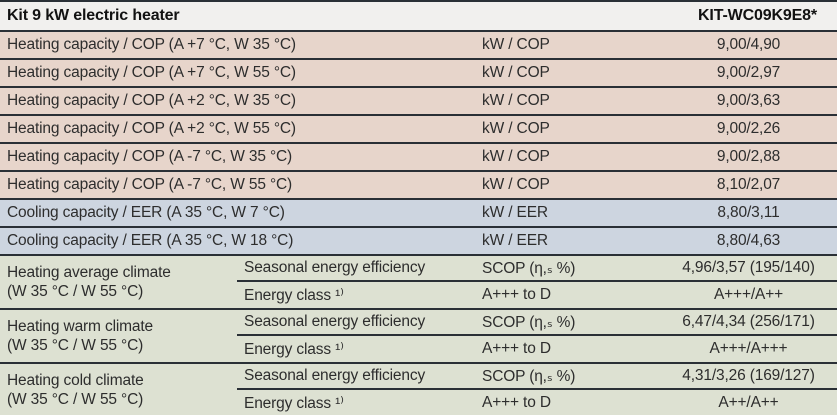 This screenshot has width=837, height=415. Describe the element at coordinates (146, 212) in the screenshot. I see `spec-label: Cooling capacity / EER (A 35 °C, W 7 °C)` at that location.